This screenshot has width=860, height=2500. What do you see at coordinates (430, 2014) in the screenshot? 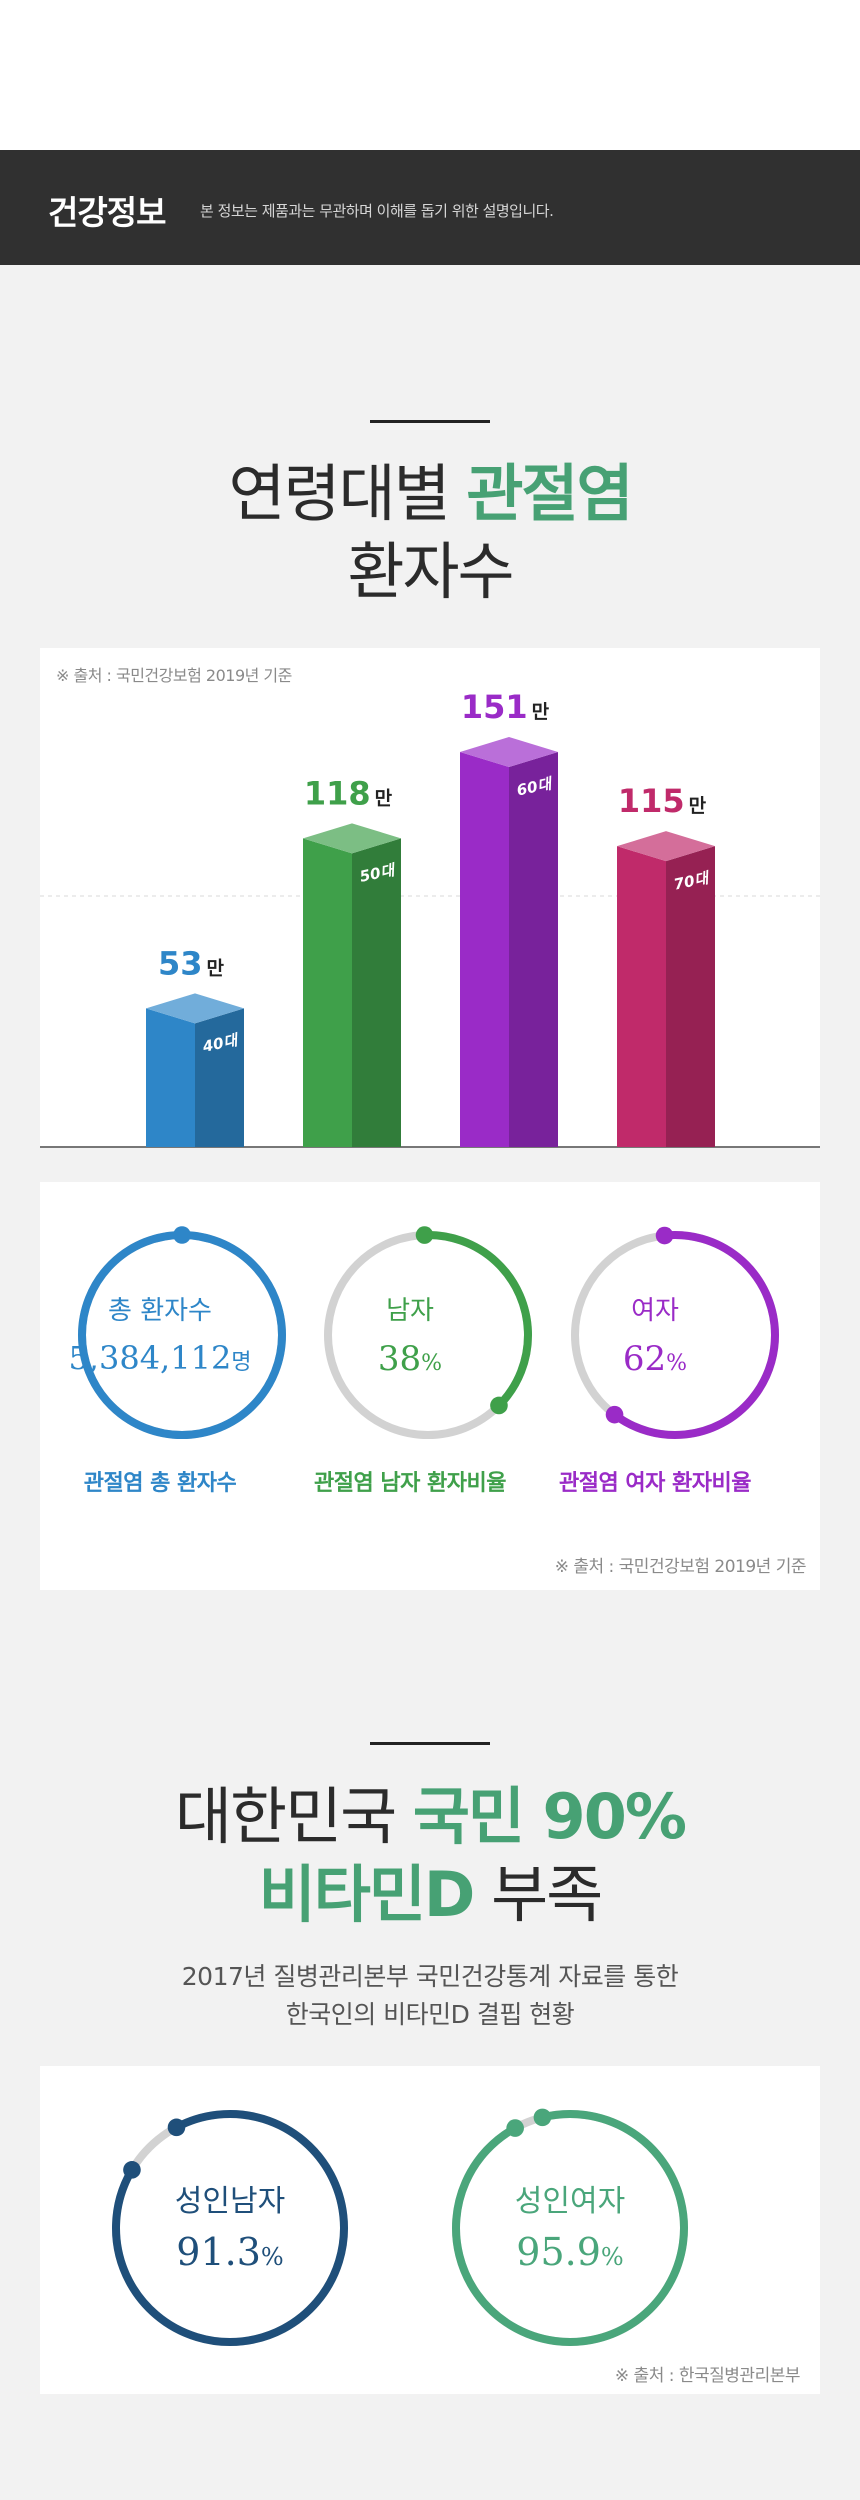
I see `section2-subtitle-line2: 한국인의 비타민D 결핍 현황` at bounding box center [430, 2014].